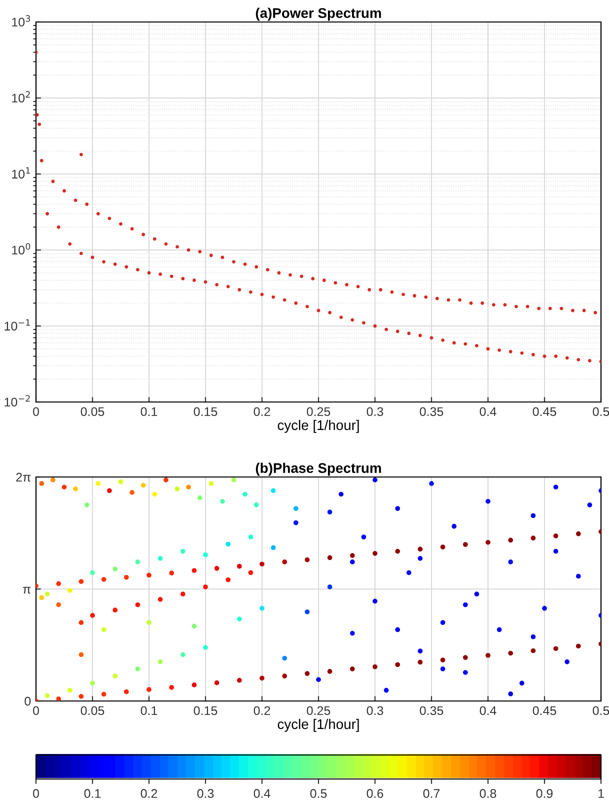 This screenshot has height=804, width=609. I want to click on color-bar-label: 0.9, so click(544, 793).